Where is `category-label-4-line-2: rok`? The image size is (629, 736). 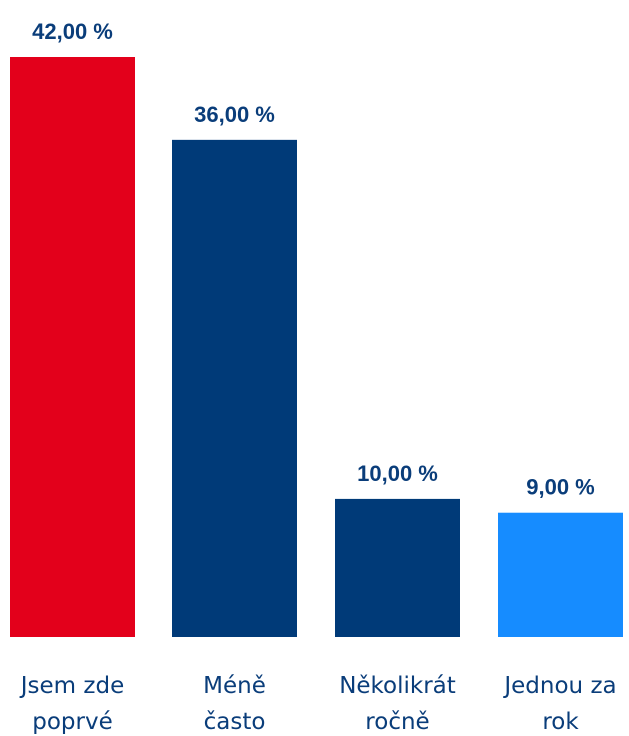 category-label-4-line-2: rok is located at coordinates (560, 722).